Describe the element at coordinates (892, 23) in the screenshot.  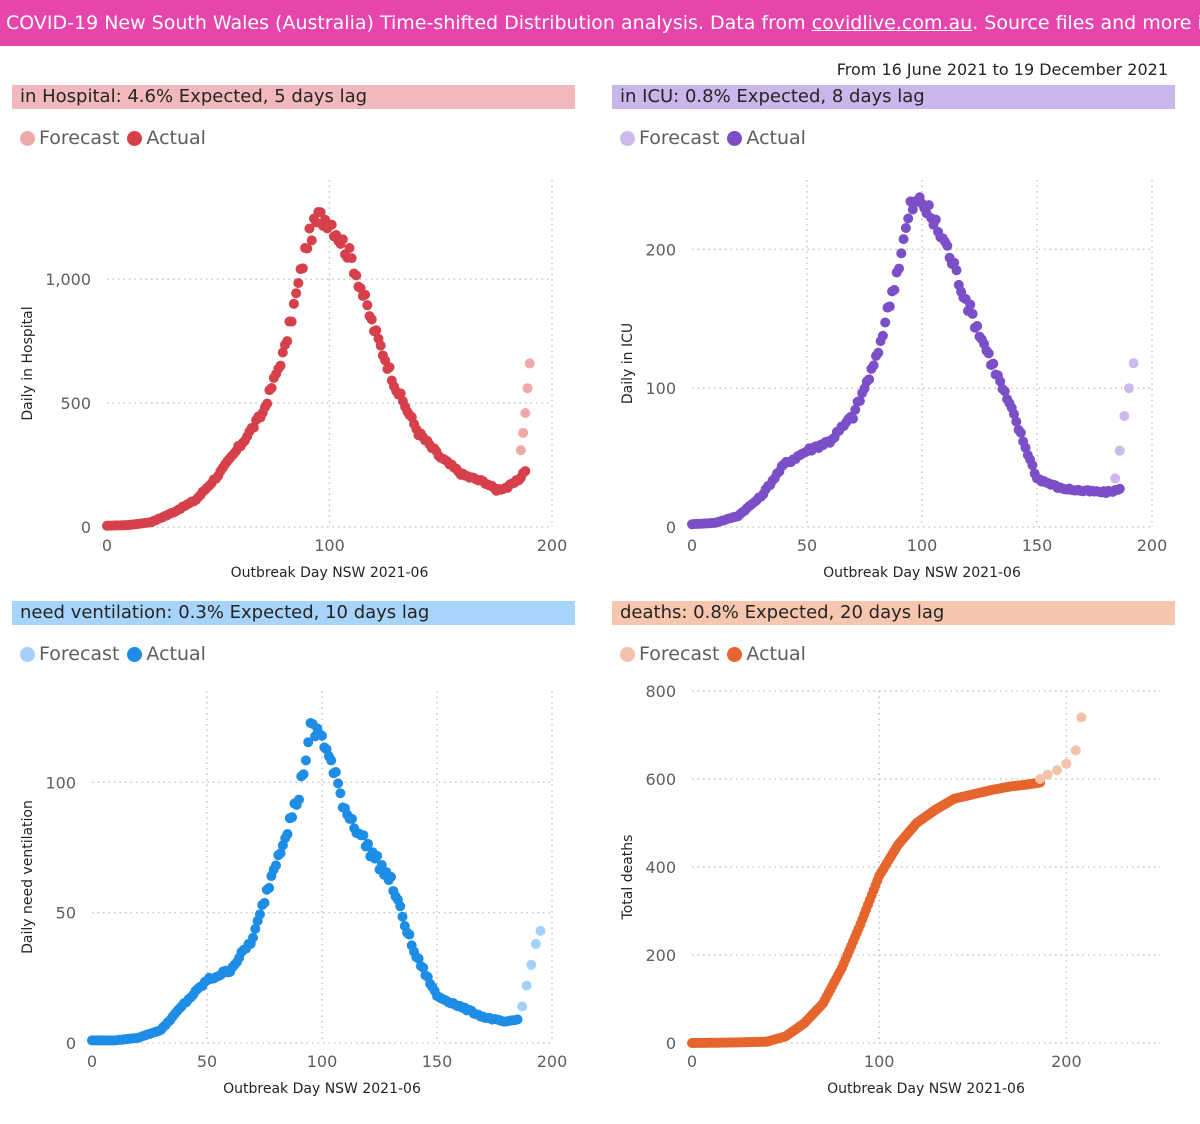
I see `source-link: covidlive.com.au` at that location.